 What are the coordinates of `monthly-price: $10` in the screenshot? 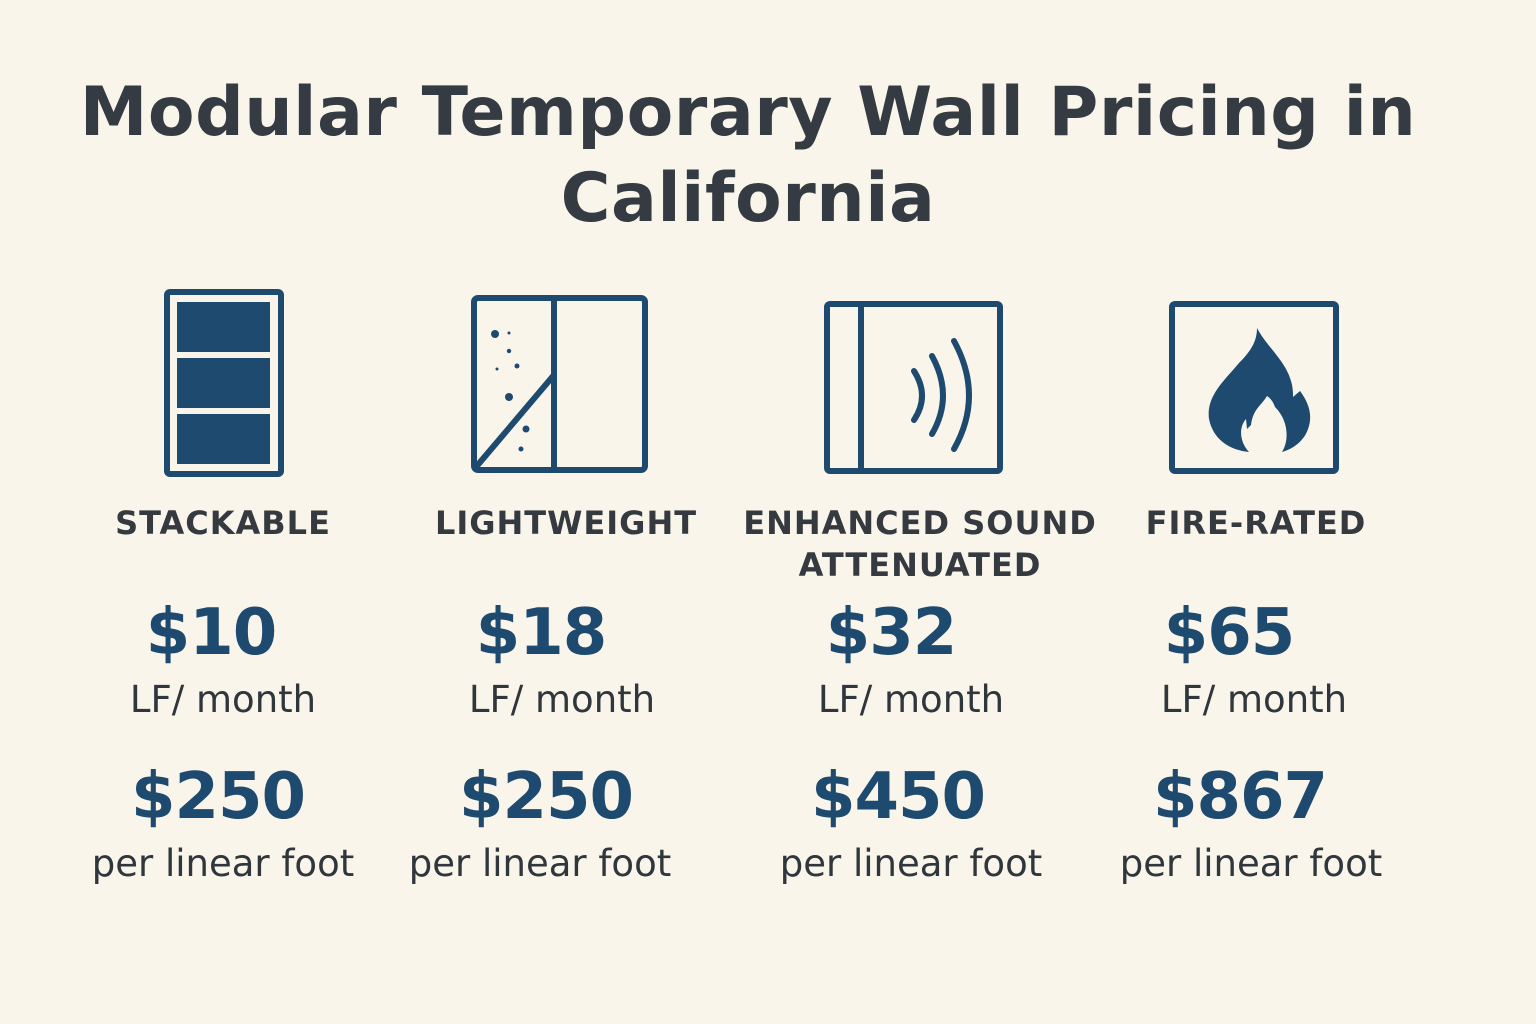 It's located at (211, 633).